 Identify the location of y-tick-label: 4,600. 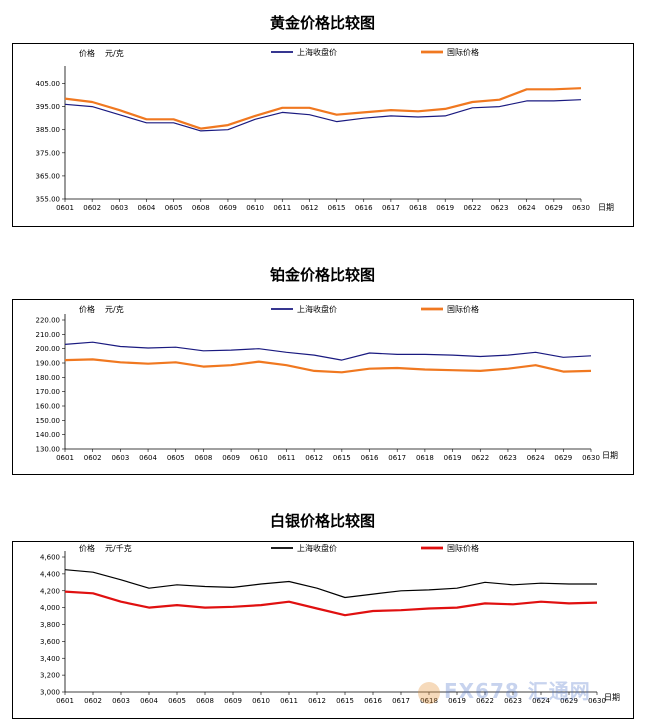
(50, 558).